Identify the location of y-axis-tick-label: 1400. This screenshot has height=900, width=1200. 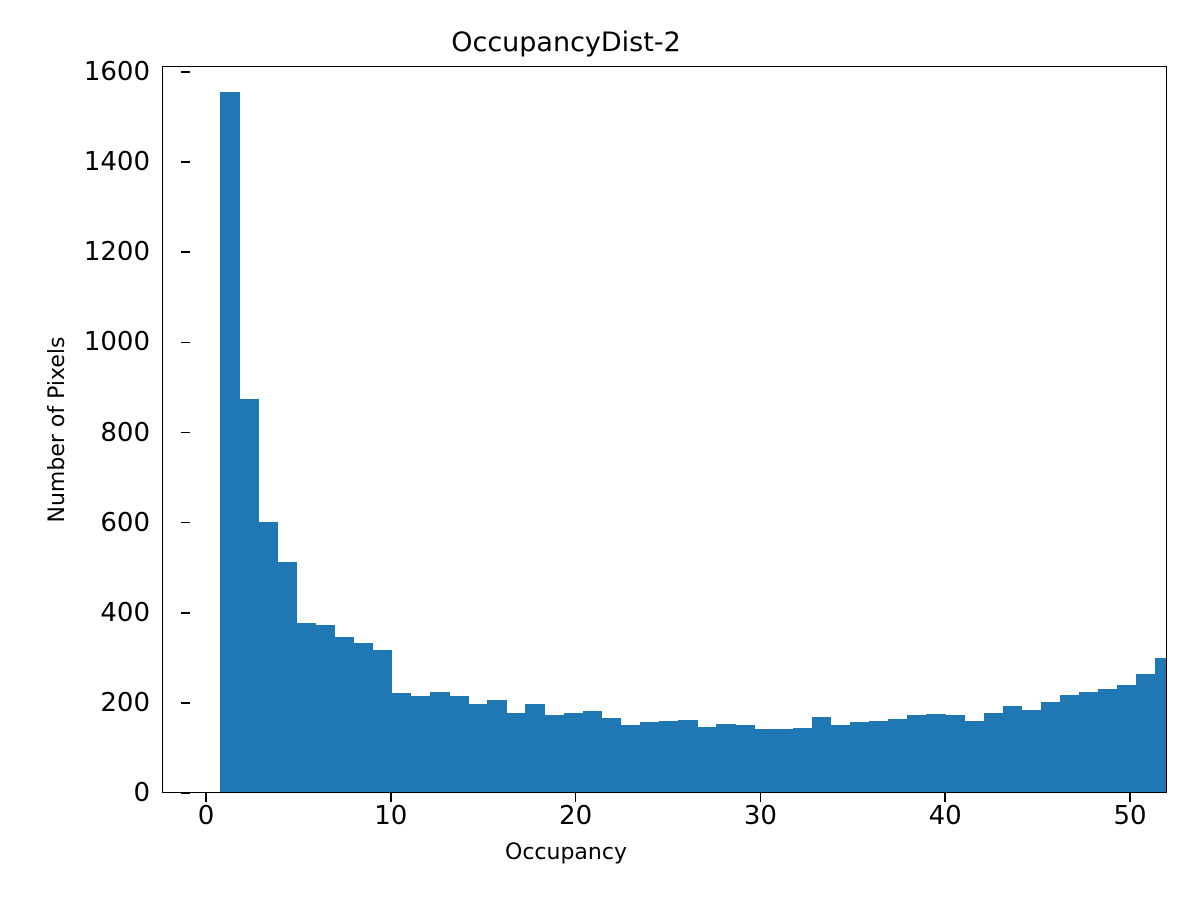
(116, 162).